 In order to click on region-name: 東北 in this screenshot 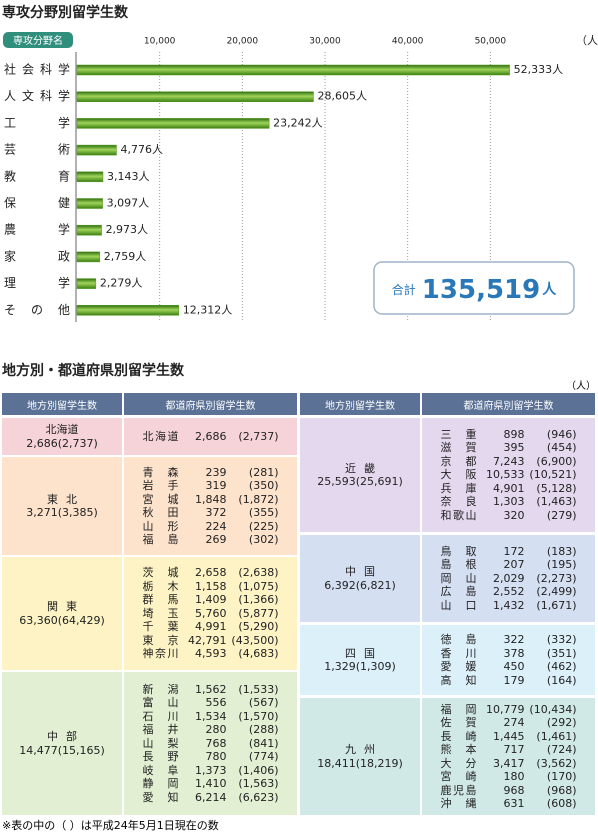, I will do `click(62, 499)`.